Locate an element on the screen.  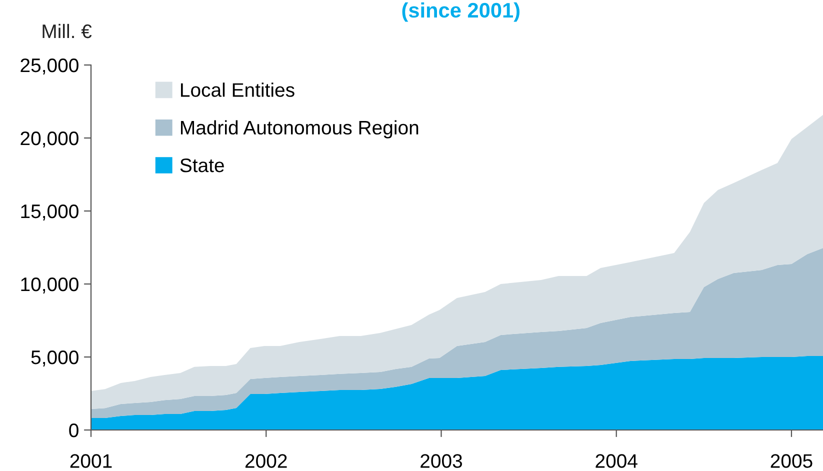
chart-title: (since 2001) is located at coordinates (461, 12).